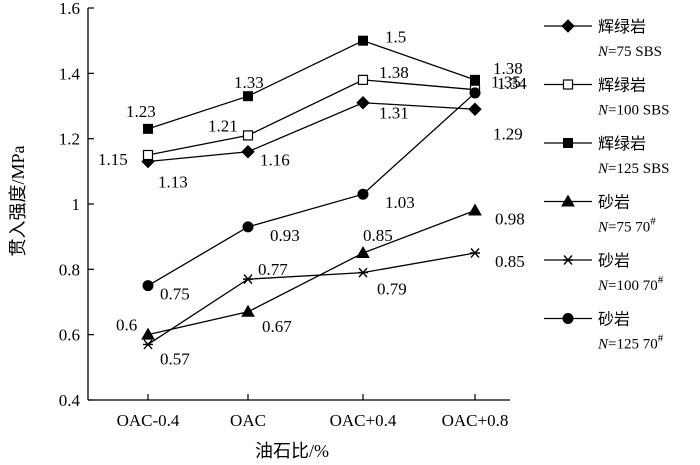 Image resolution: width=700 pixels, height=465 pixels. I want to click on data-label: 1.38, so click(394, 72).